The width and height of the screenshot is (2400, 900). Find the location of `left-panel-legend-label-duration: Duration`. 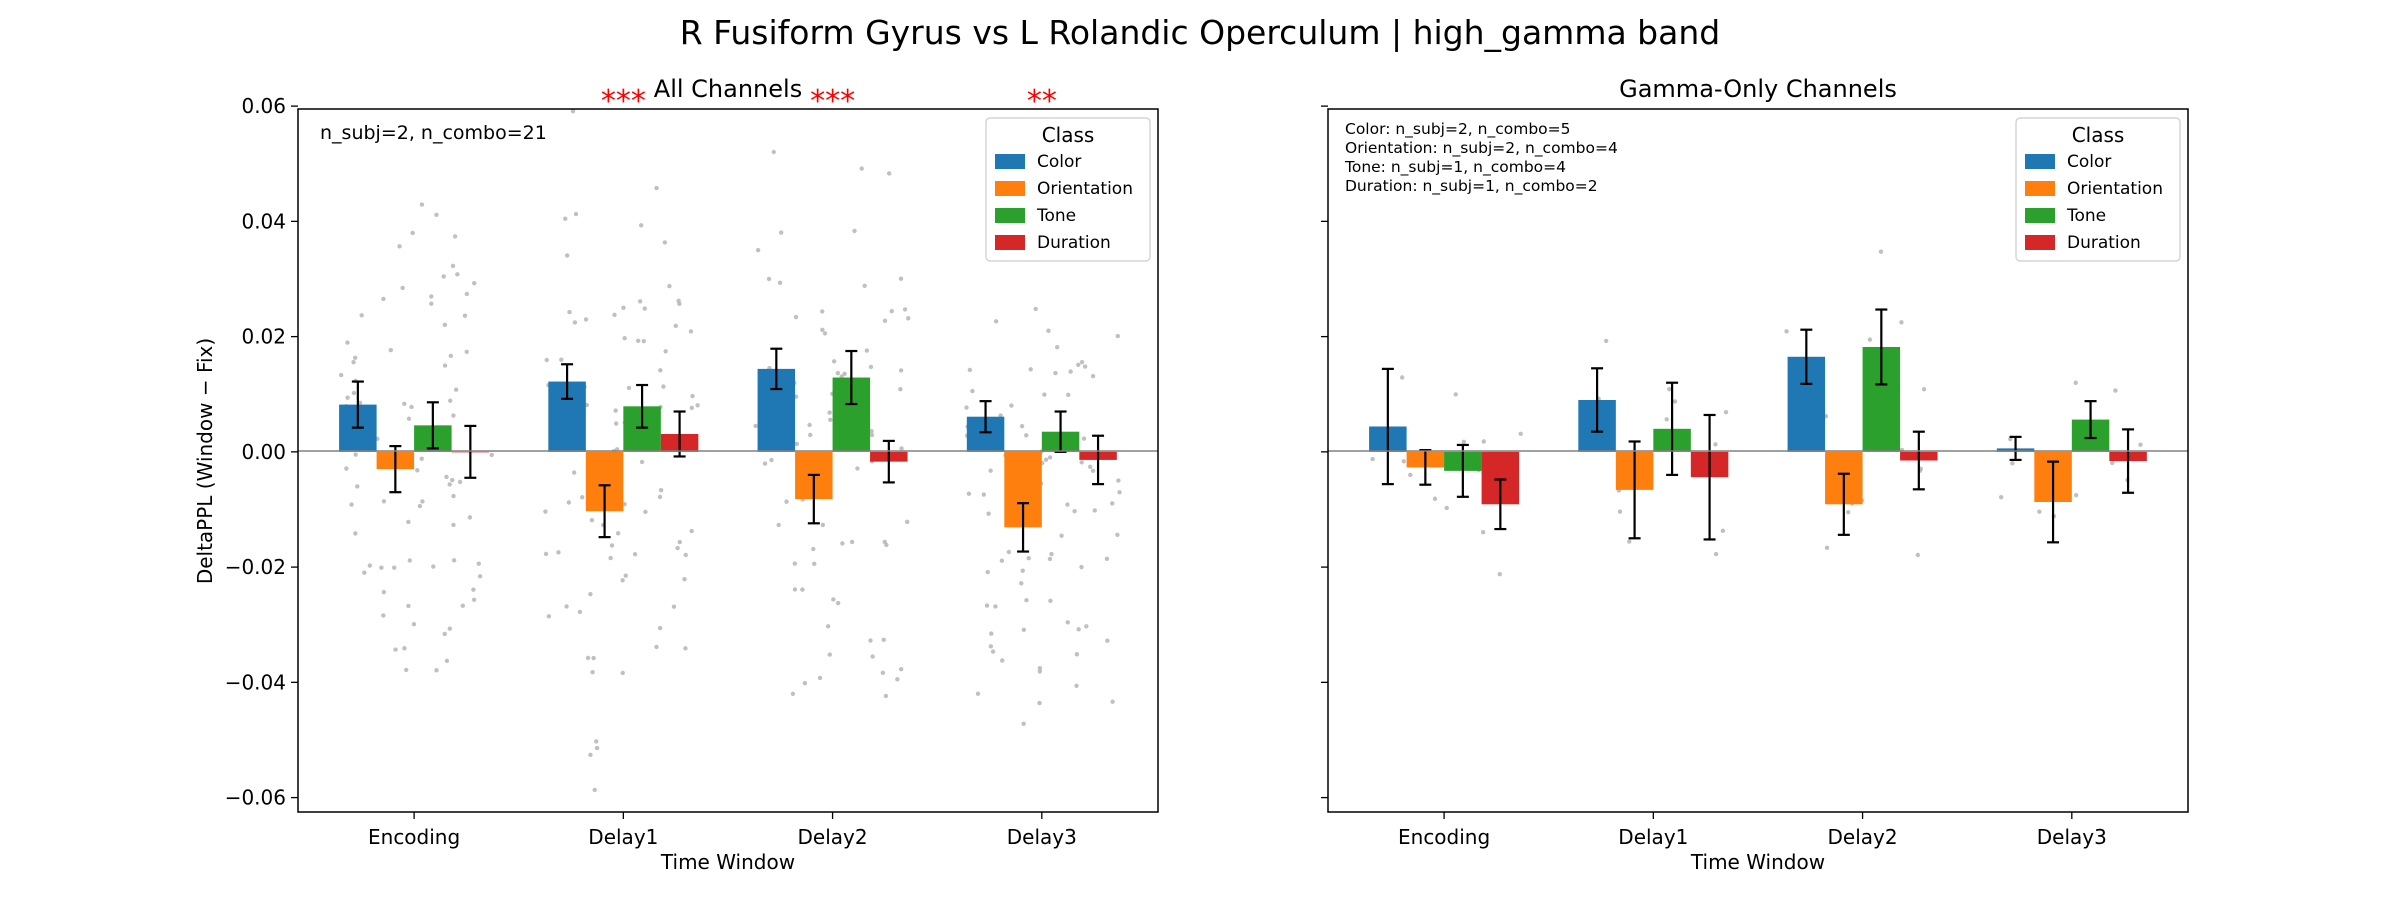

left-panel-legend-label-duration: Duration is located at coordinates (1074, 243).